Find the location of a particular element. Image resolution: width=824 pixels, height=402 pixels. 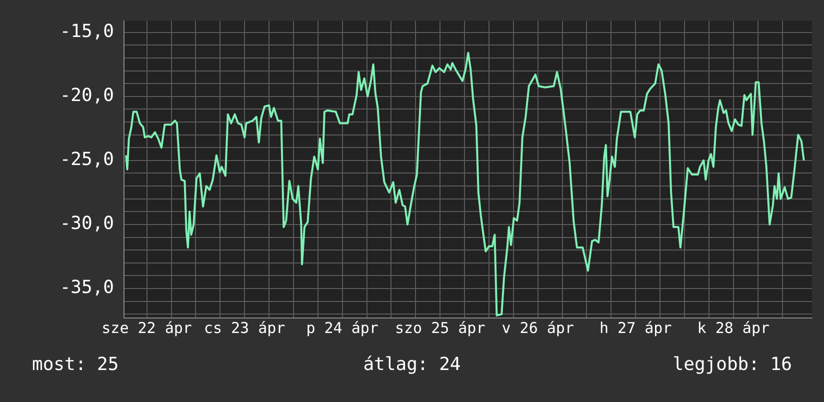

y-tick-label: -25,0 is located at coordinates (87, 159).